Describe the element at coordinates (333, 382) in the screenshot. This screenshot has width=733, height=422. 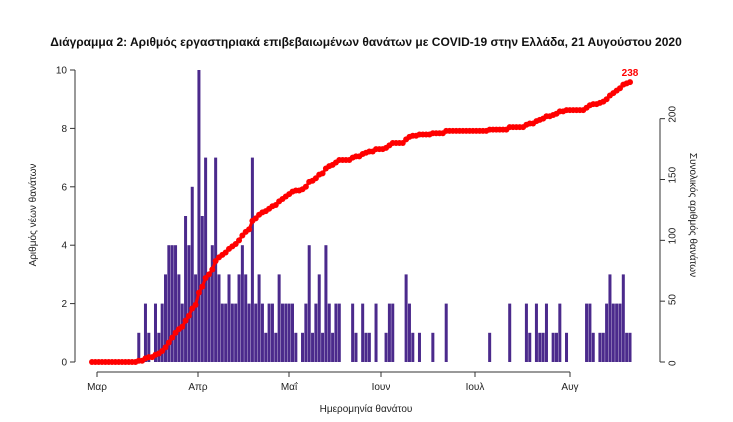
I see `x-axis: Μαρ Απρ Μαΐ Ιουν Ιουλ Αυγ` at that location.